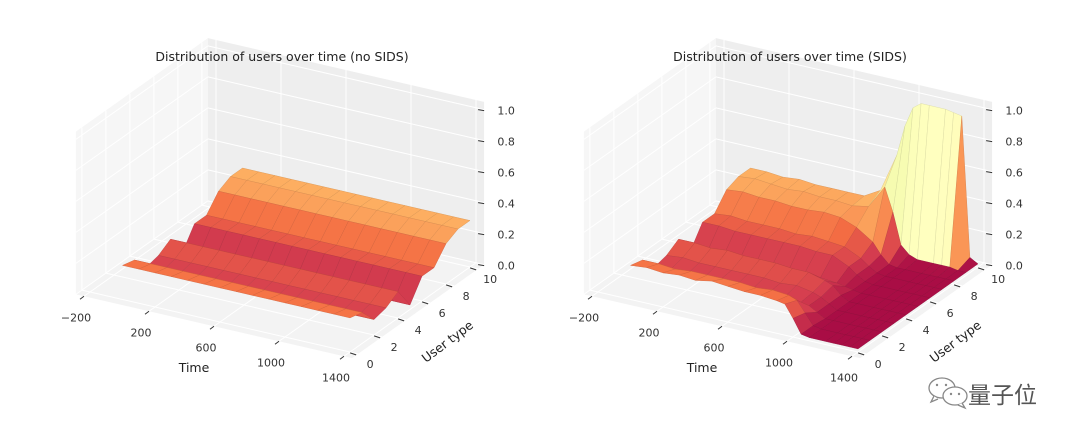 This screenshot has height=438, width=1080. I want to click on surface, so click(296, 243).